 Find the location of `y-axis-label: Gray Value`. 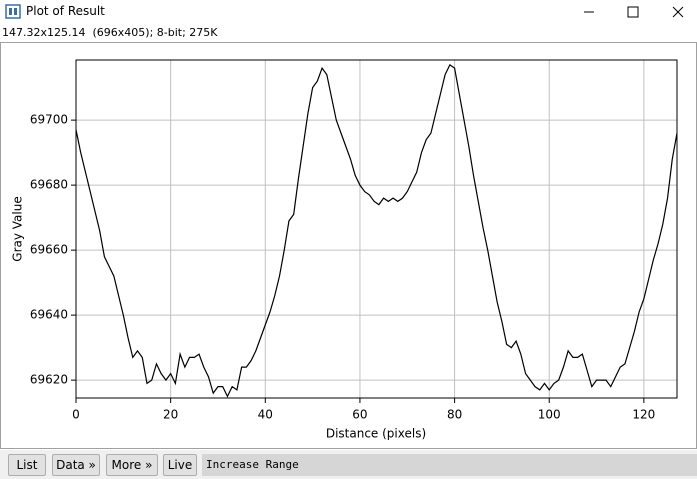

y-axis-label: Gray Value is located at coordinates (18, 228).